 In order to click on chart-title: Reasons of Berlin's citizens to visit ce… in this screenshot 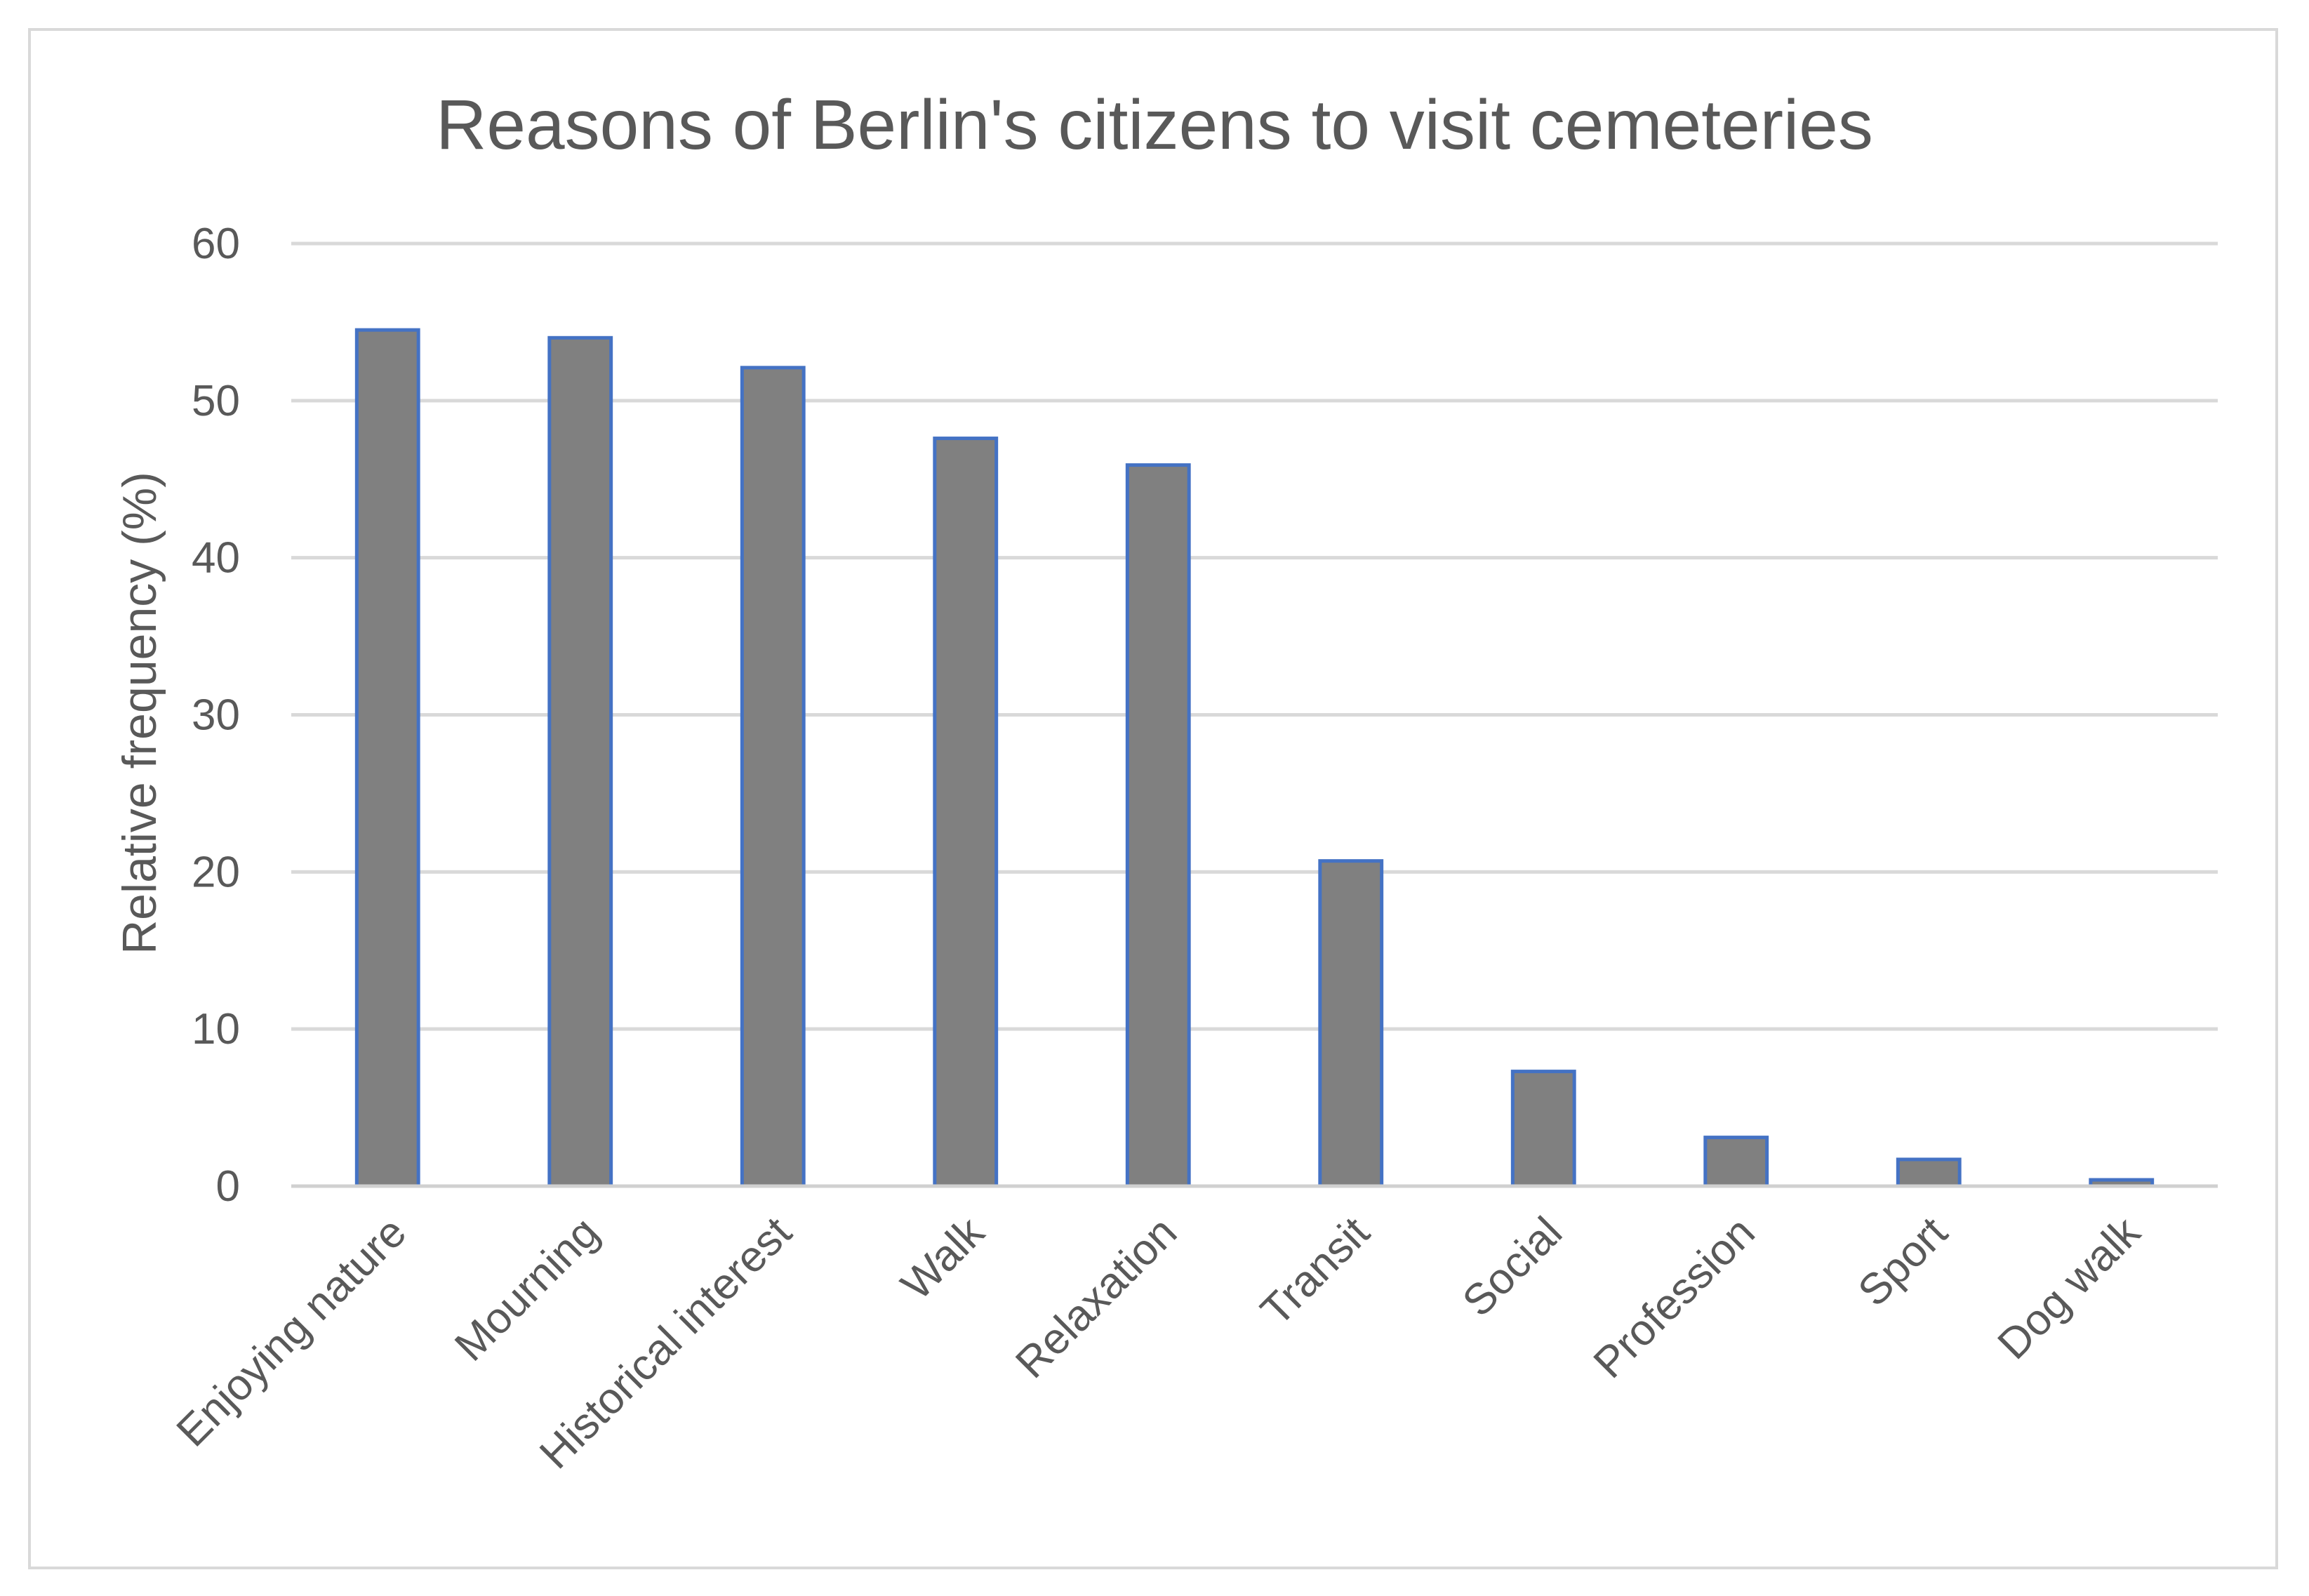, I will do `click(1154, 125)`.